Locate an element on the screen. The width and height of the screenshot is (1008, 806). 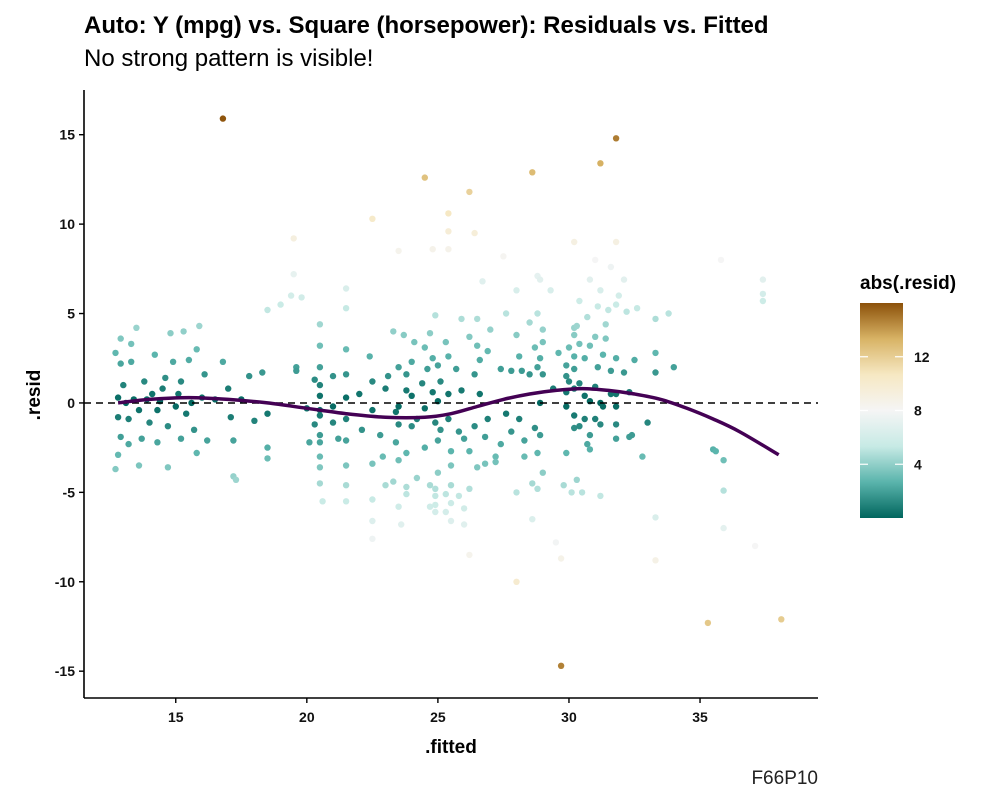
y-tick-label: 0 is located at coordinates (71, 403).